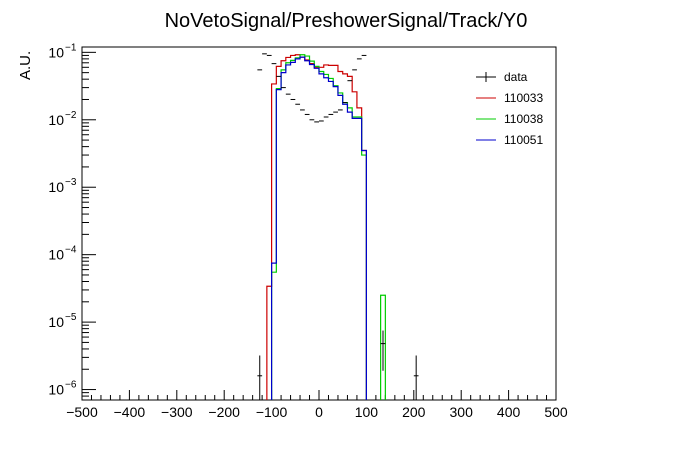  What do you see at coordinates (72, 221) in the screenshot?
I see `y-axis: 10−610−510−410−310−210−1` at bounding box center [72, 221].